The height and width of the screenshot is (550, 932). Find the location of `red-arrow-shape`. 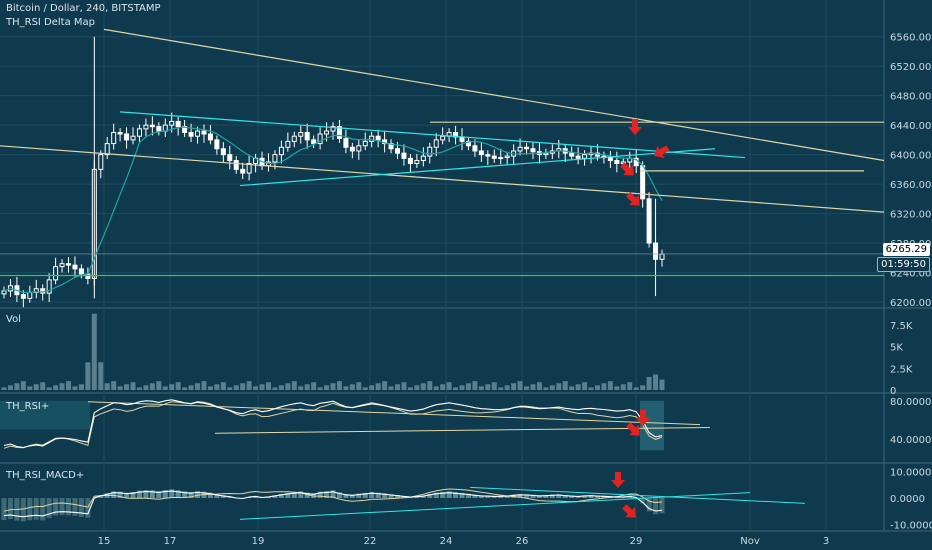

red-arrow-shape is located at coordinates (629, 511).